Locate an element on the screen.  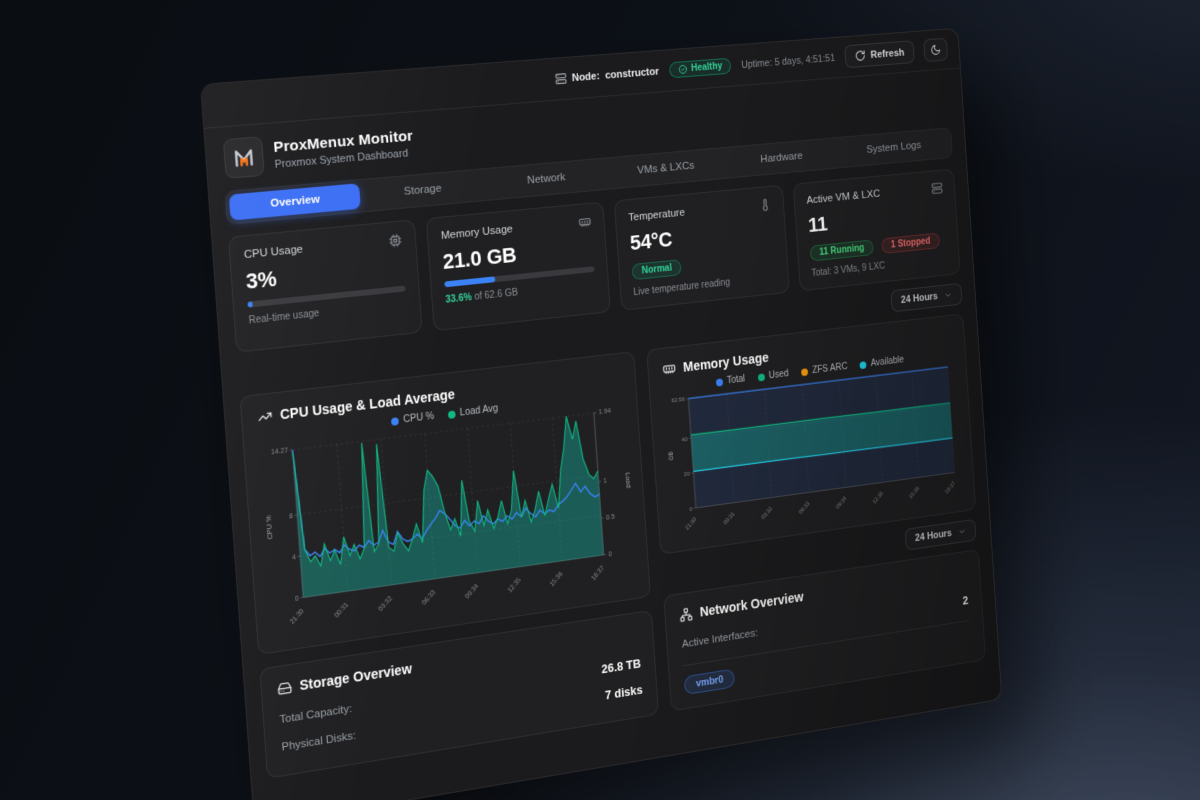
svg-text: GB is located at coordinates (672, 456).